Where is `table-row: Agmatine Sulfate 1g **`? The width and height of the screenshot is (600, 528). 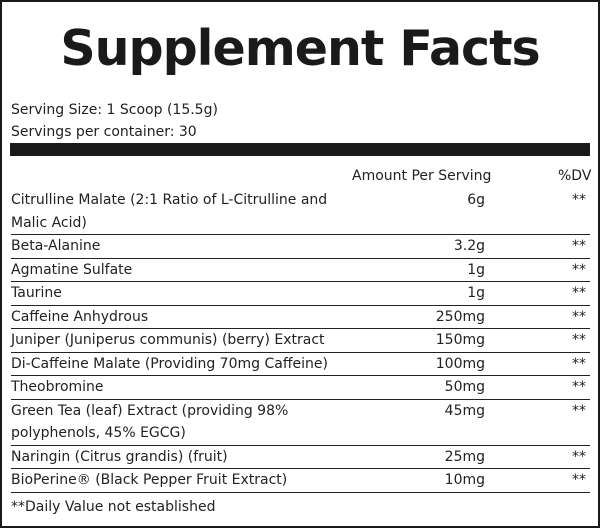
table-row: Agmatine Sulfate 1g ** is located at coordinates (300, 270).